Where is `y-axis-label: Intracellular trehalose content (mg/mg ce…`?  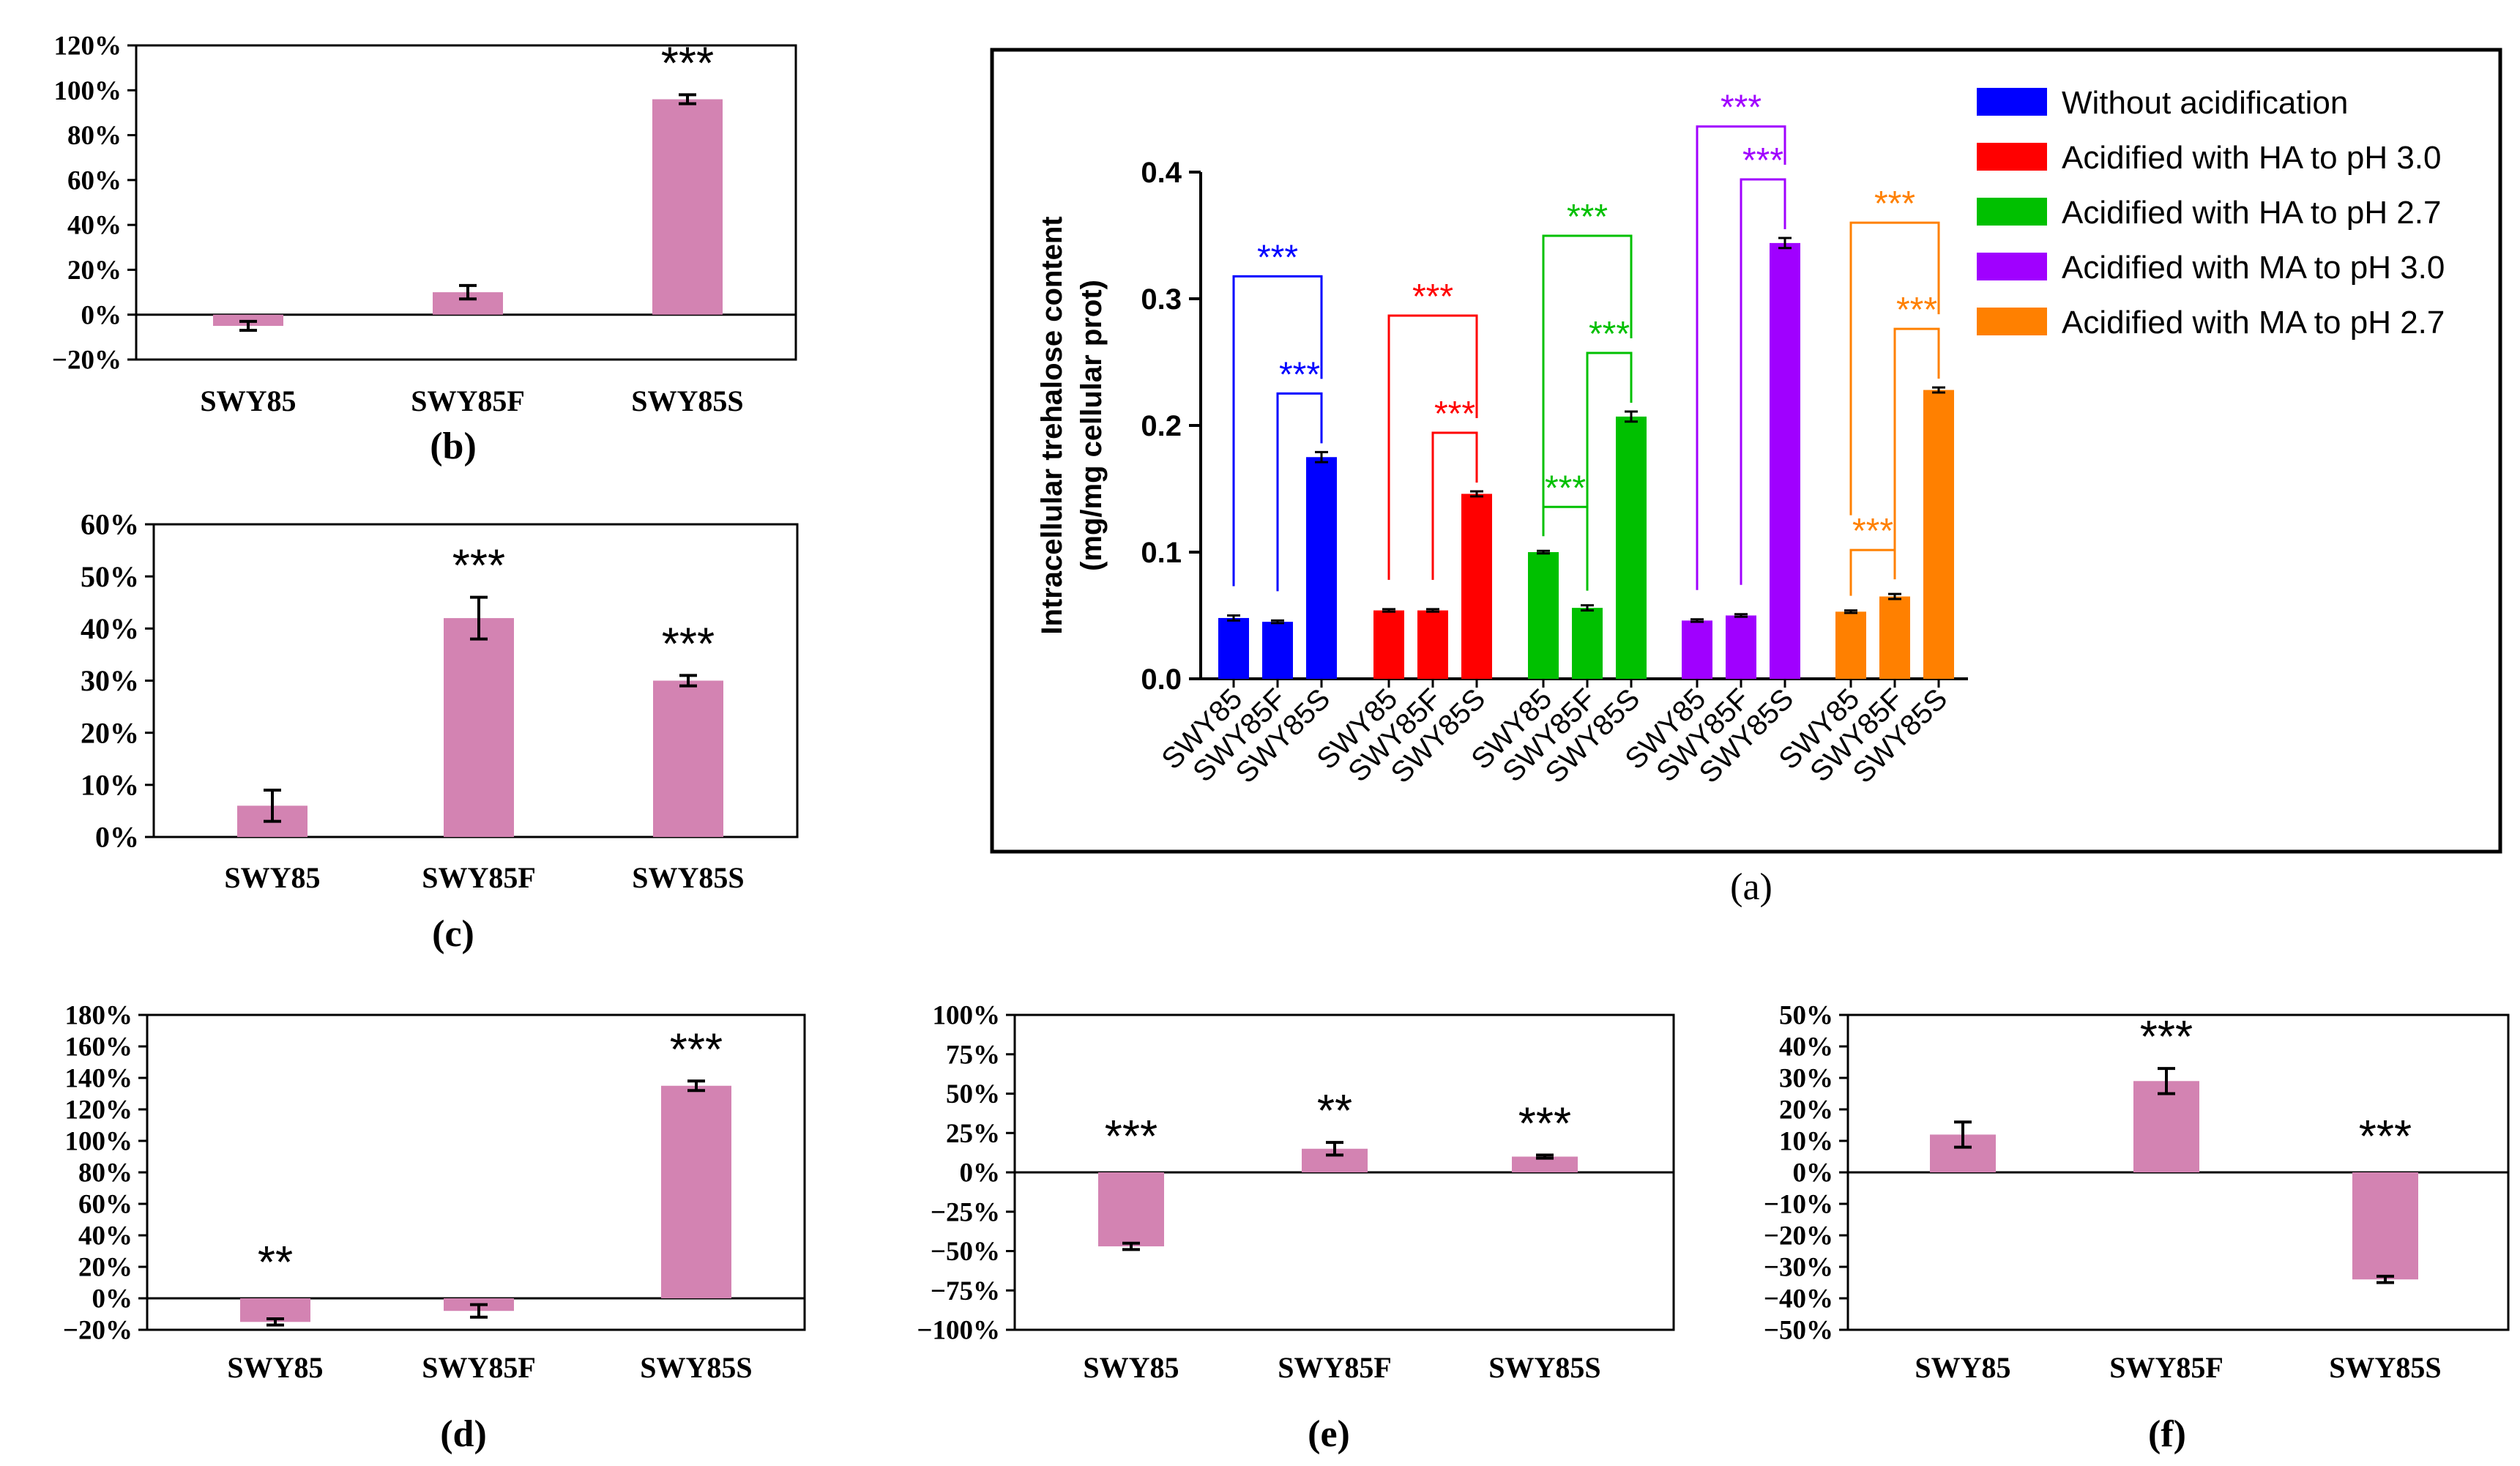 y-axis-label: Intracellular trehalose content (mg/mg ce… is located at coordinates (1072, 425).